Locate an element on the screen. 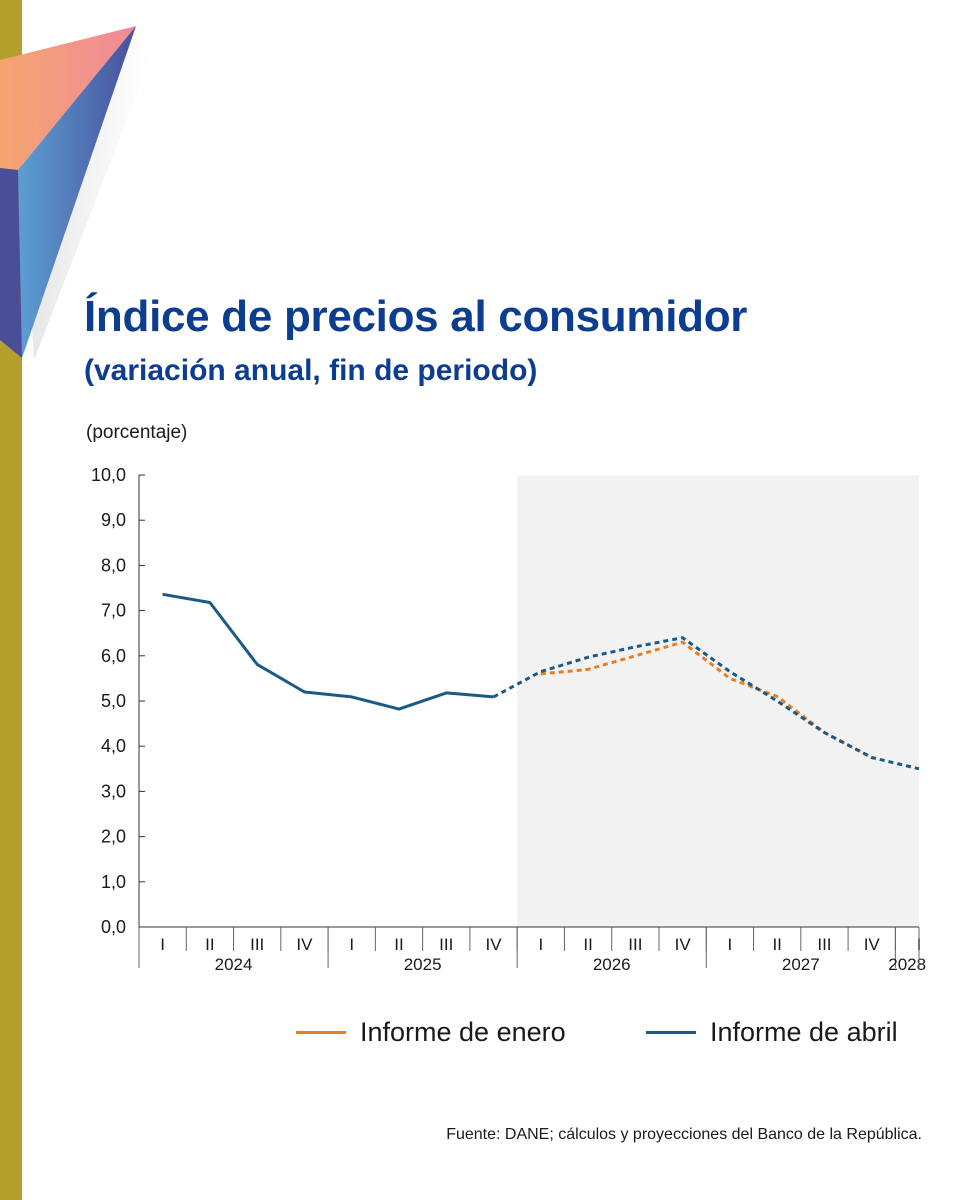 The image size is (960, 1200). legend-item-january: Informe de enero is located at coordinates (431, 1032).